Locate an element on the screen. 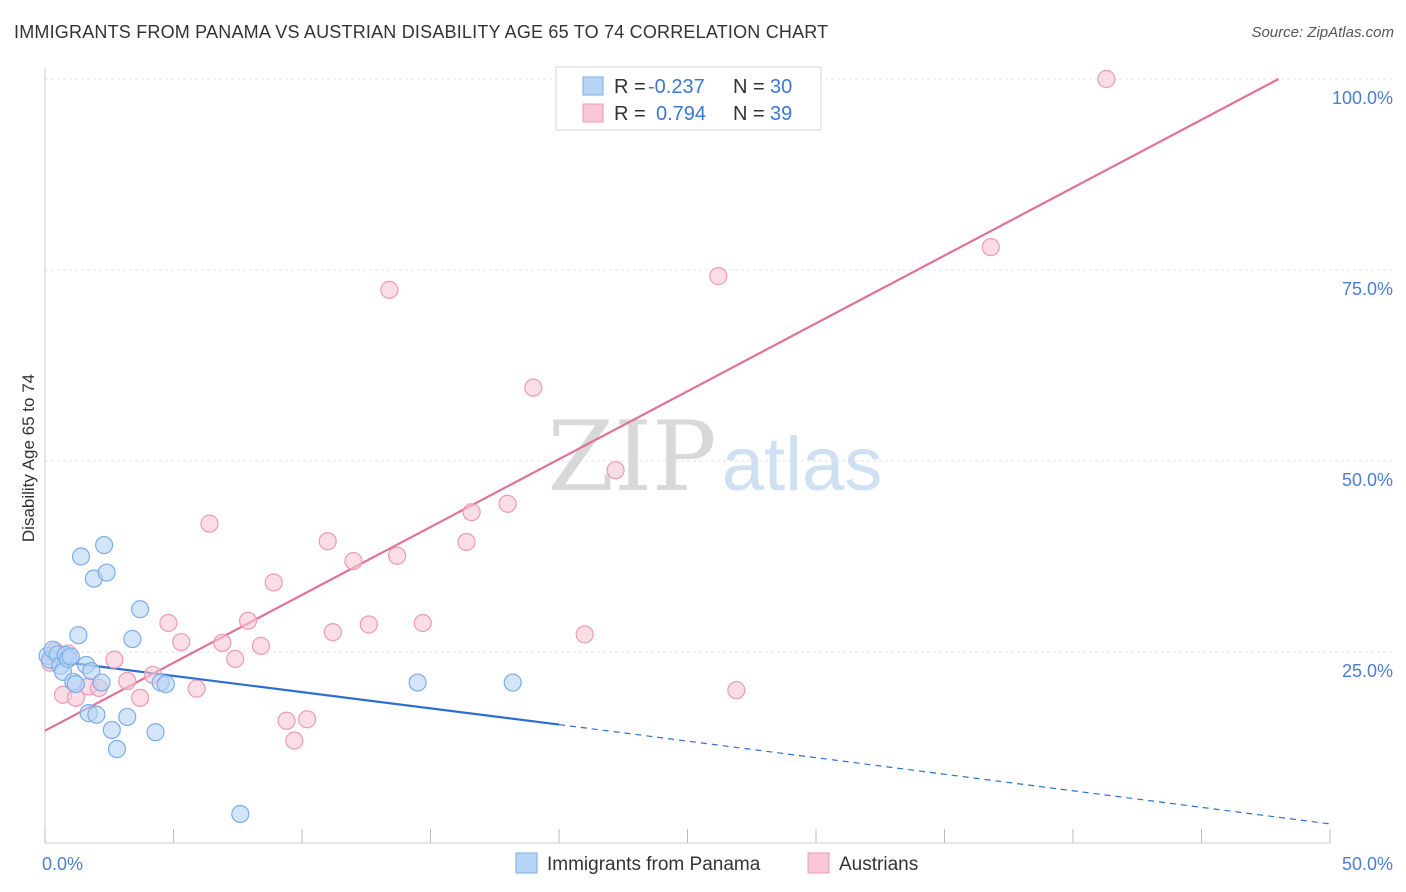  x-tick-label-50: 50.0% is located at coordinates (1367, 864).